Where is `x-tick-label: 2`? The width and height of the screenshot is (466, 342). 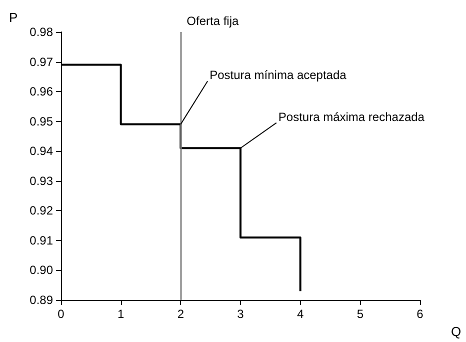 x-tick-label: 2 is located at coordinates (180, 314).